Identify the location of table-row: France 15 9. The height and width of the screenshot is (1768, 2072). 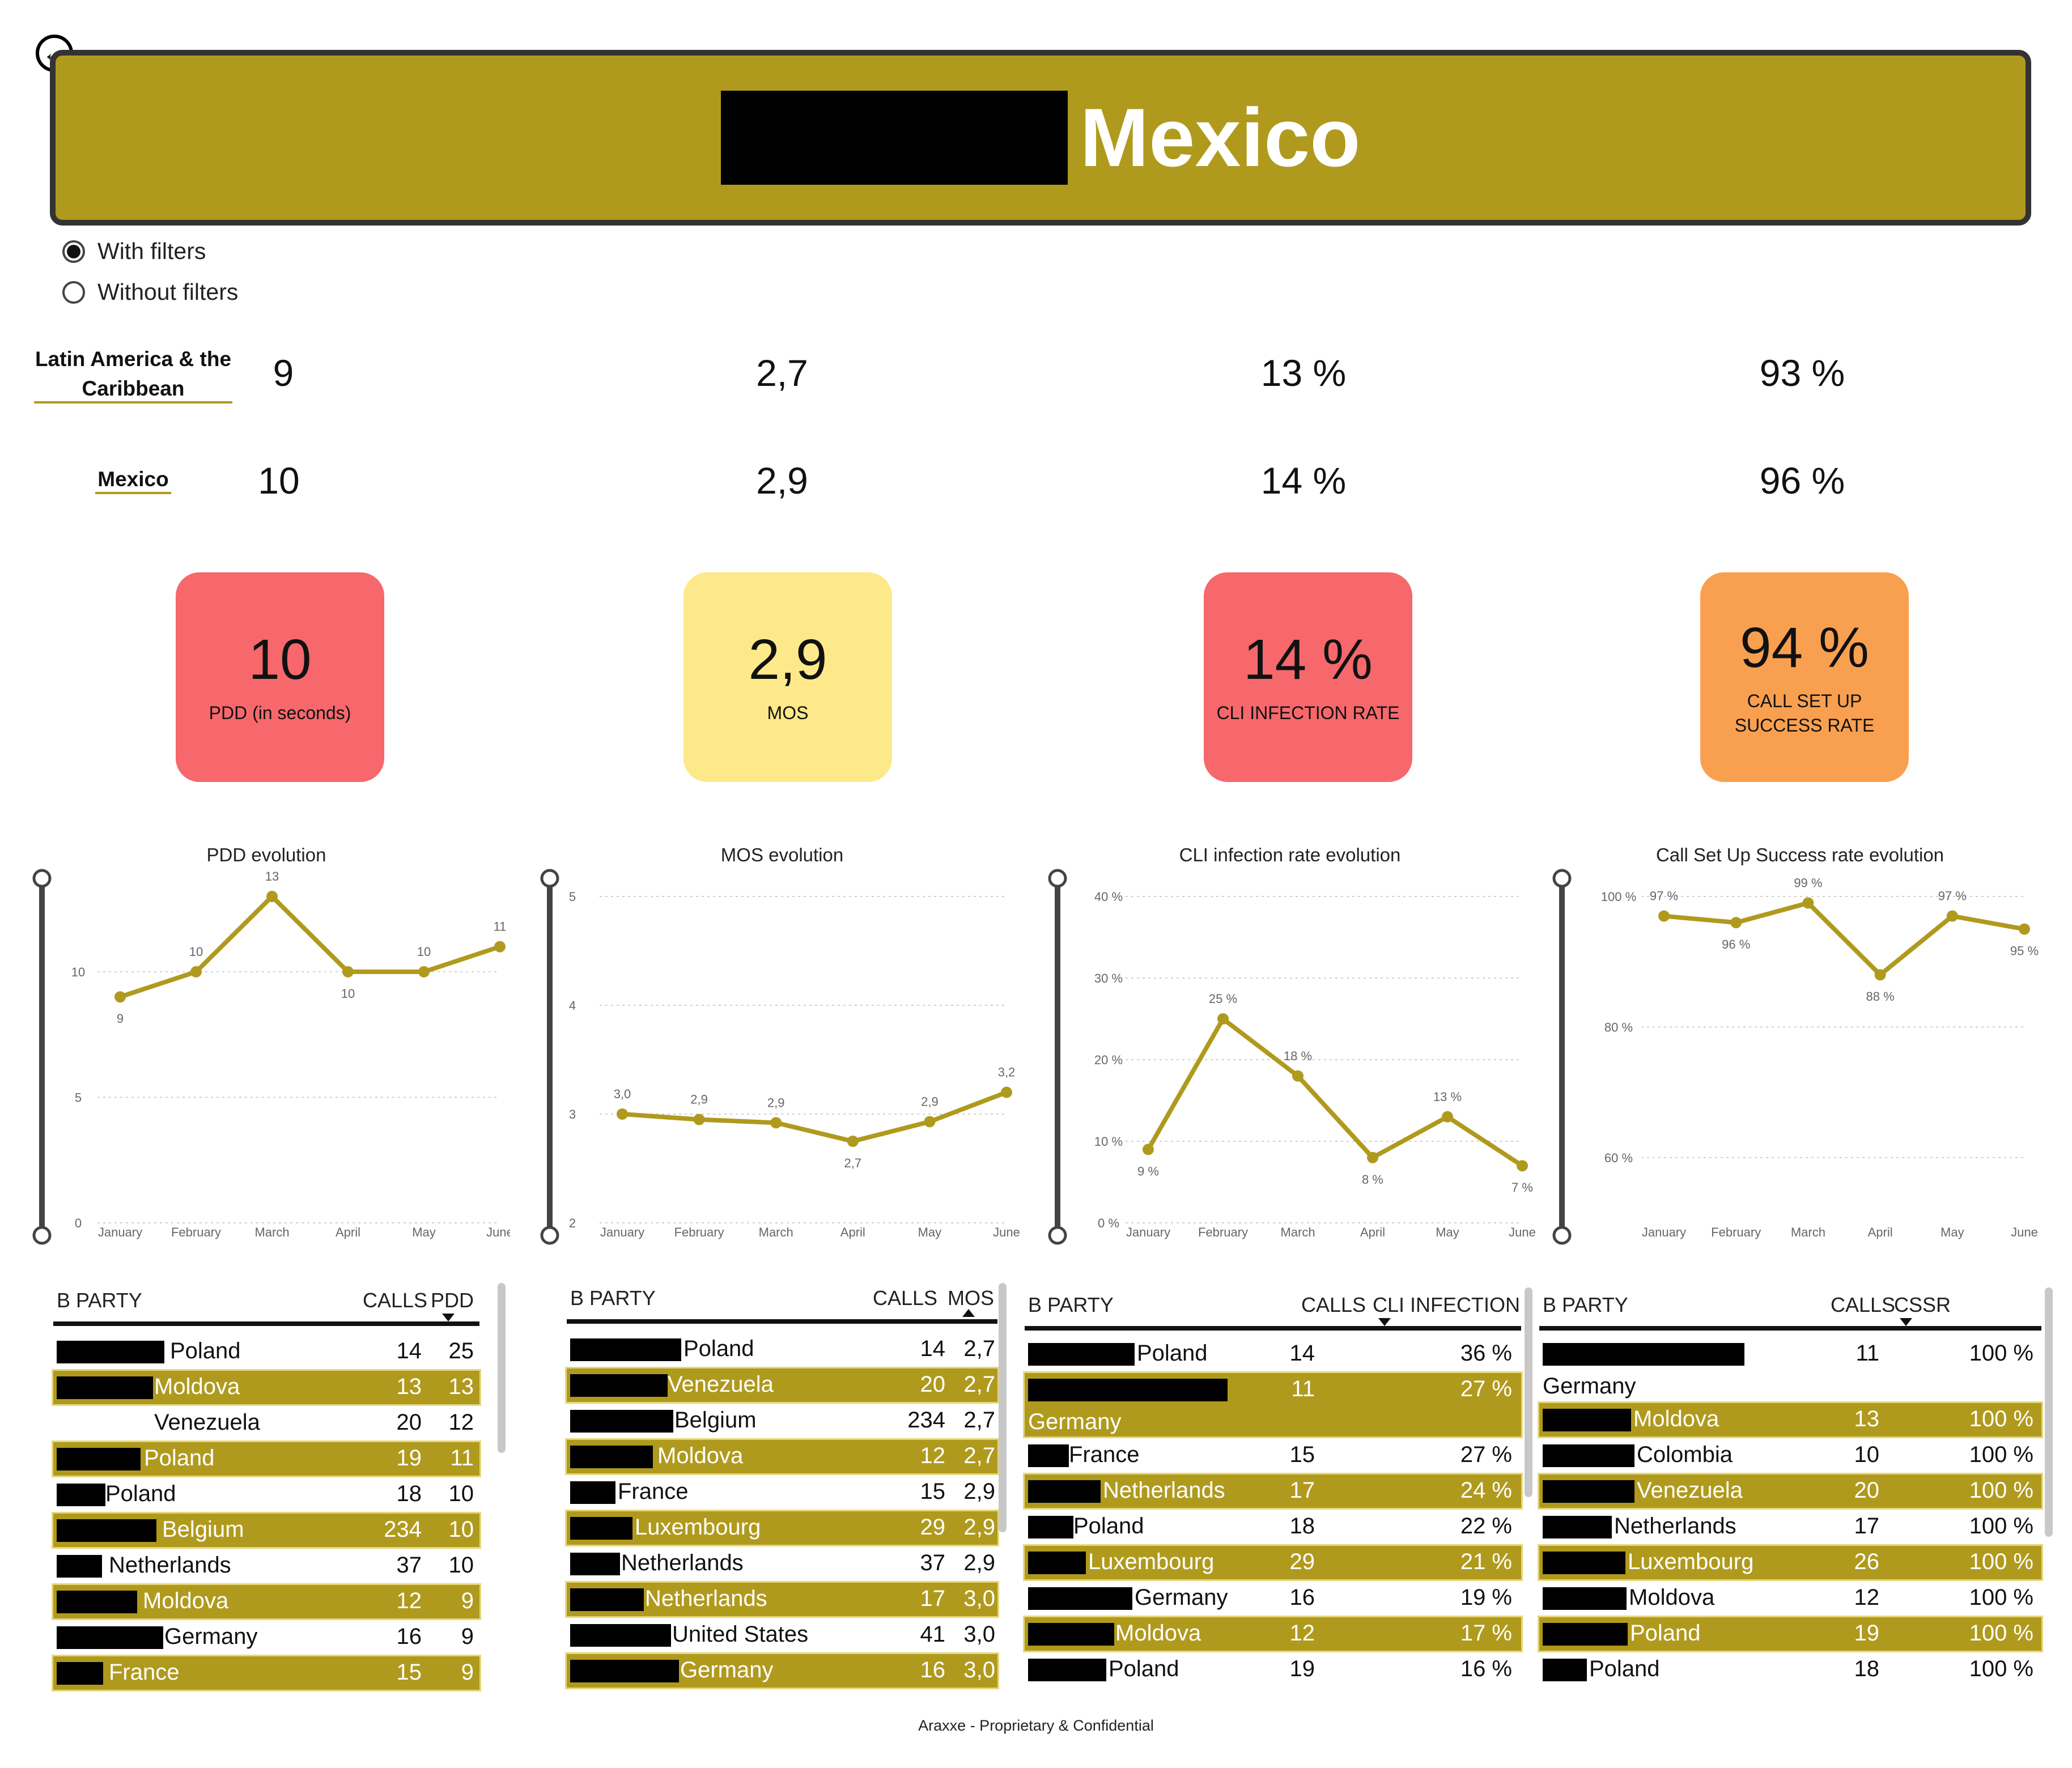
(266, 1673).